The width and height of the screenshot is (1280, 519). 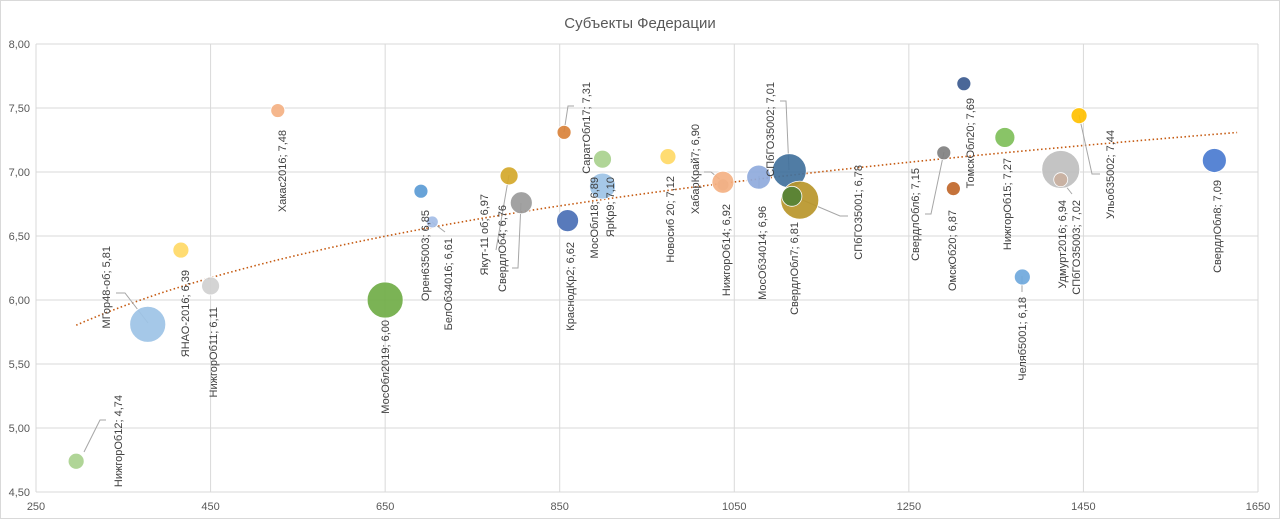 I want to click on data-label: МосОб34014; 6,96, so click(x=763, y=253).